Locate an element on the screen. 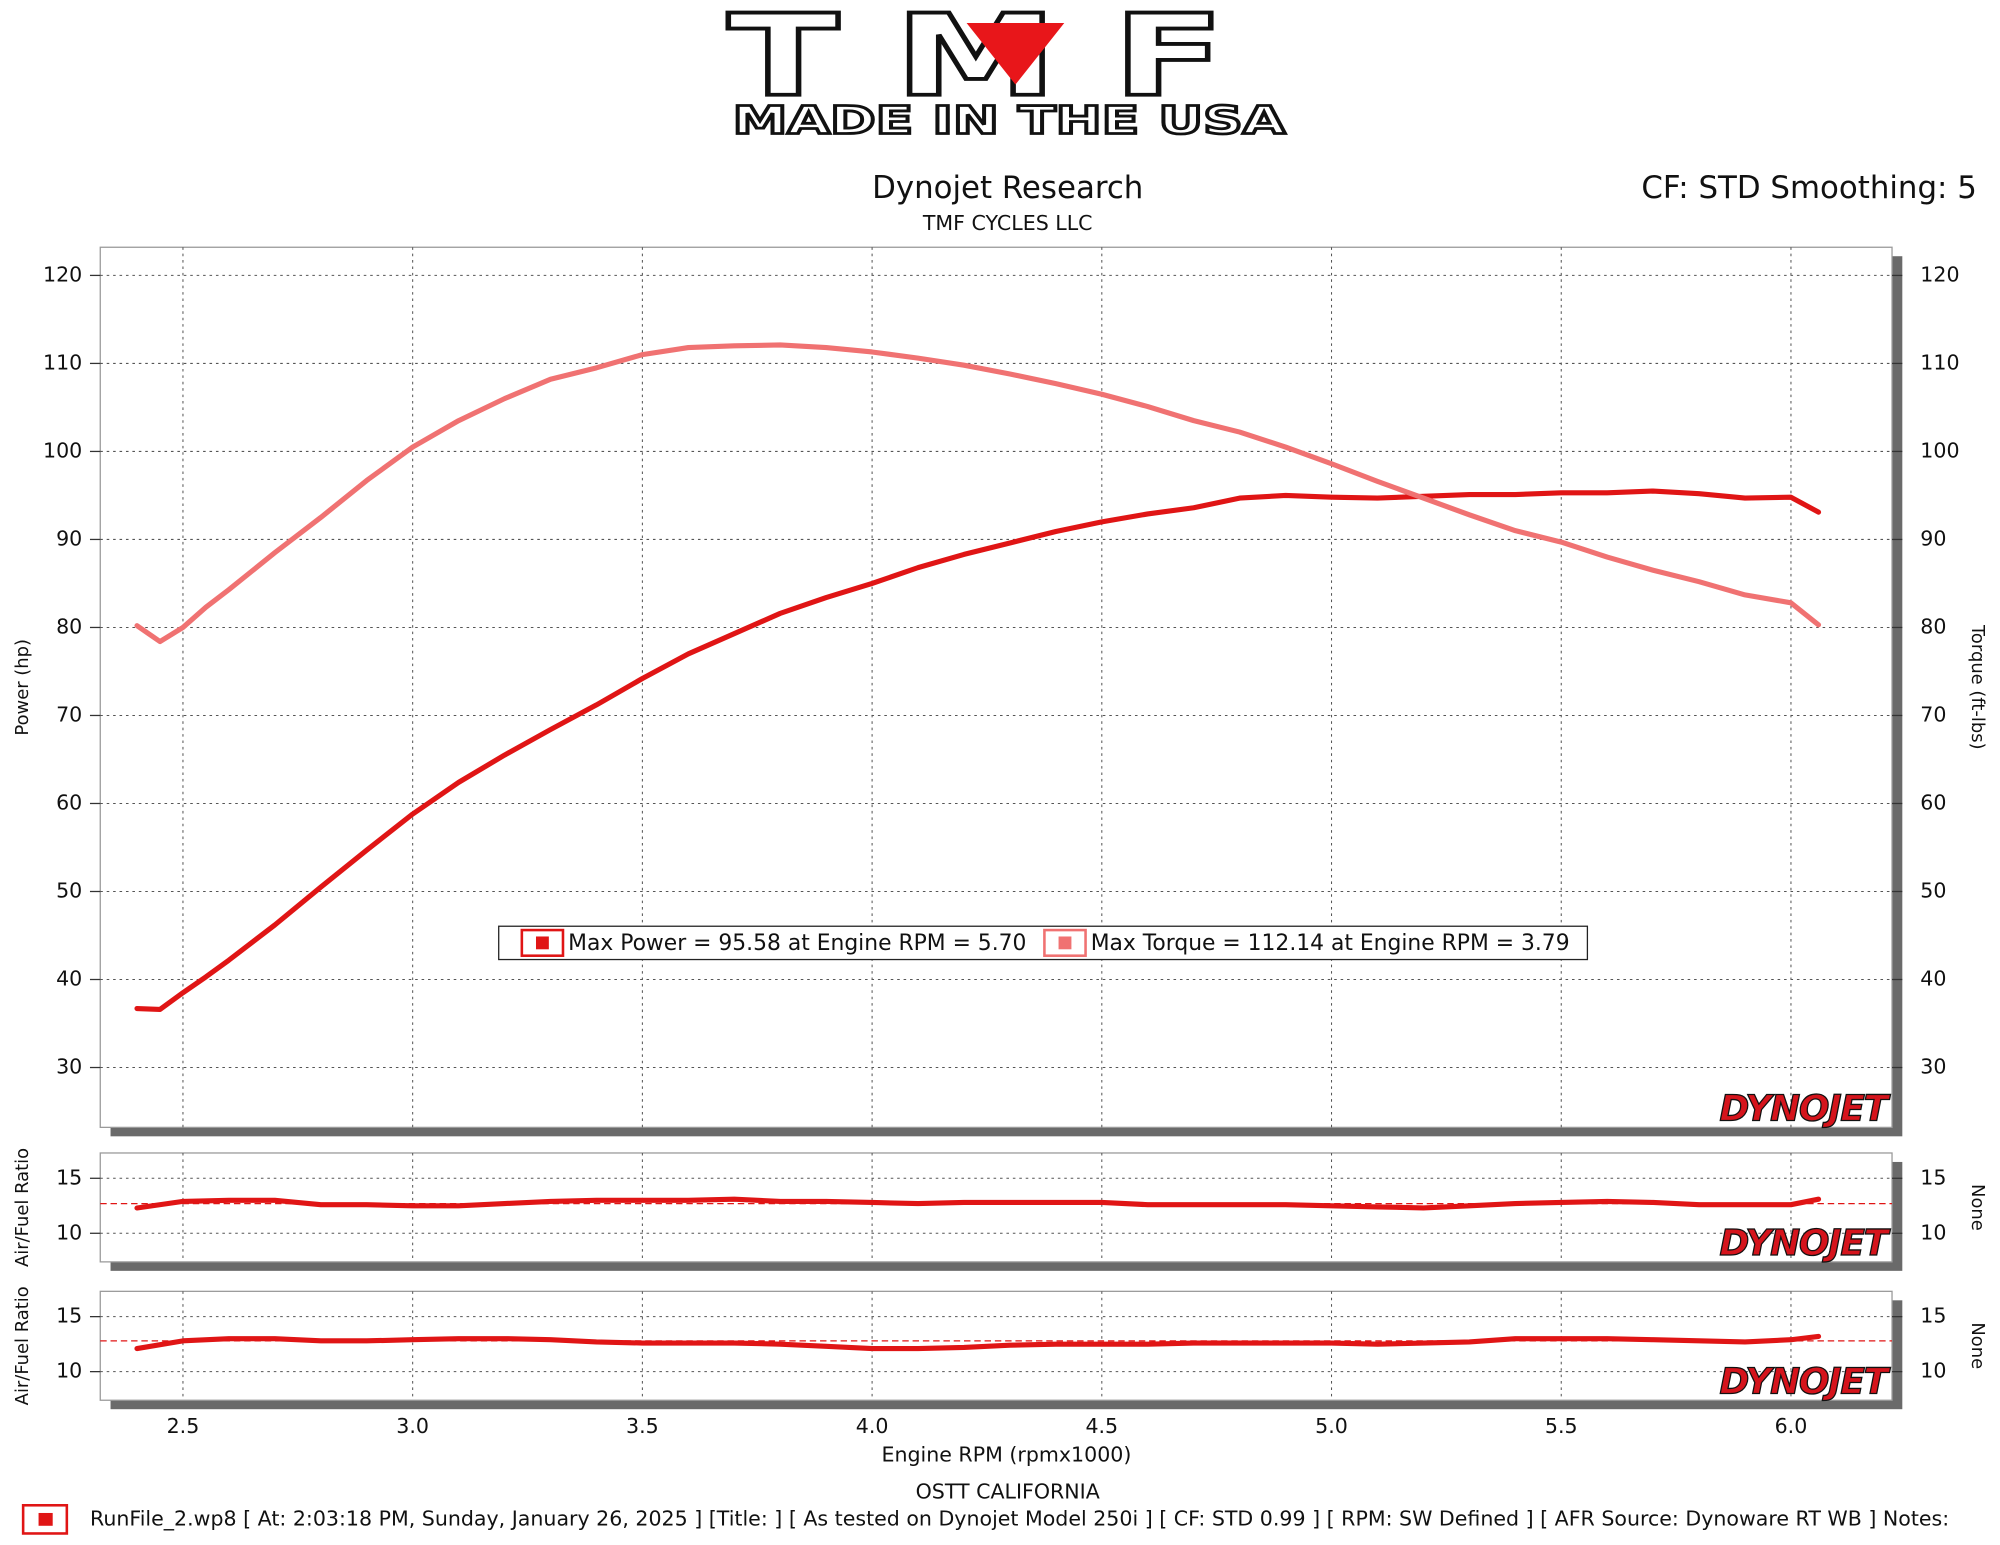 Image resolution: width=2000 pixels, height=1545 pixels. x-tick-label: 4.5 is located at coordinates (1101, 1426).